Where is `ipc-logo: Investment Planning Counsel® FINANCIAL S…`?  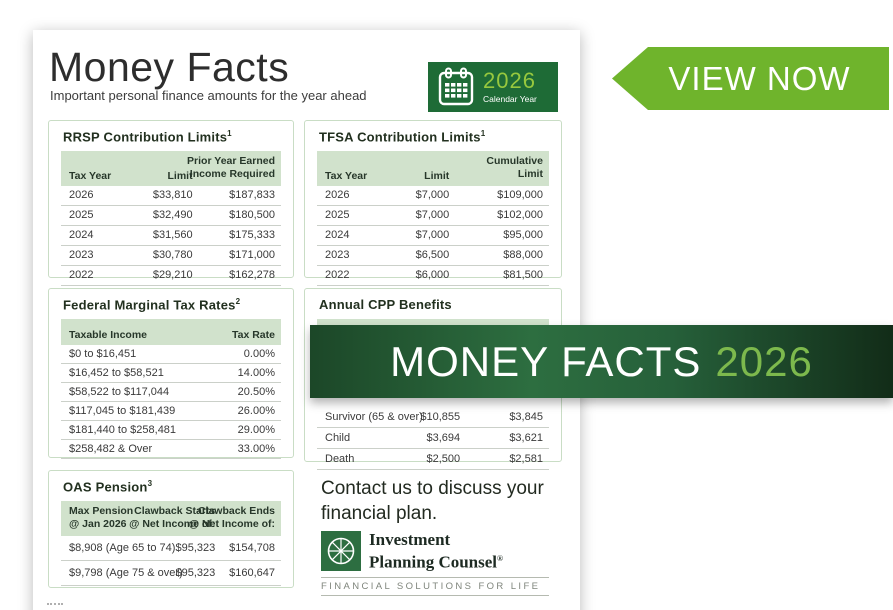
ipc-logo: Investment Planning Counsel® FINANCIAL S… is located at coordinates (435, 563).